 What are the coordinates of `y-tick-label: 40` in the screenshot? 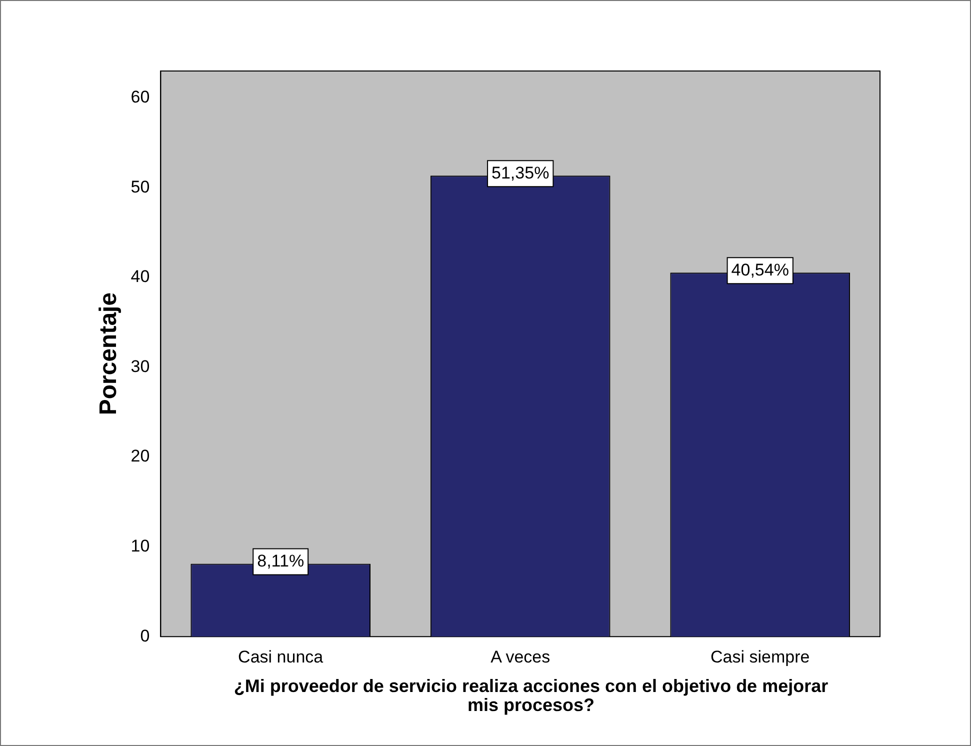 It's located at (140, 276).